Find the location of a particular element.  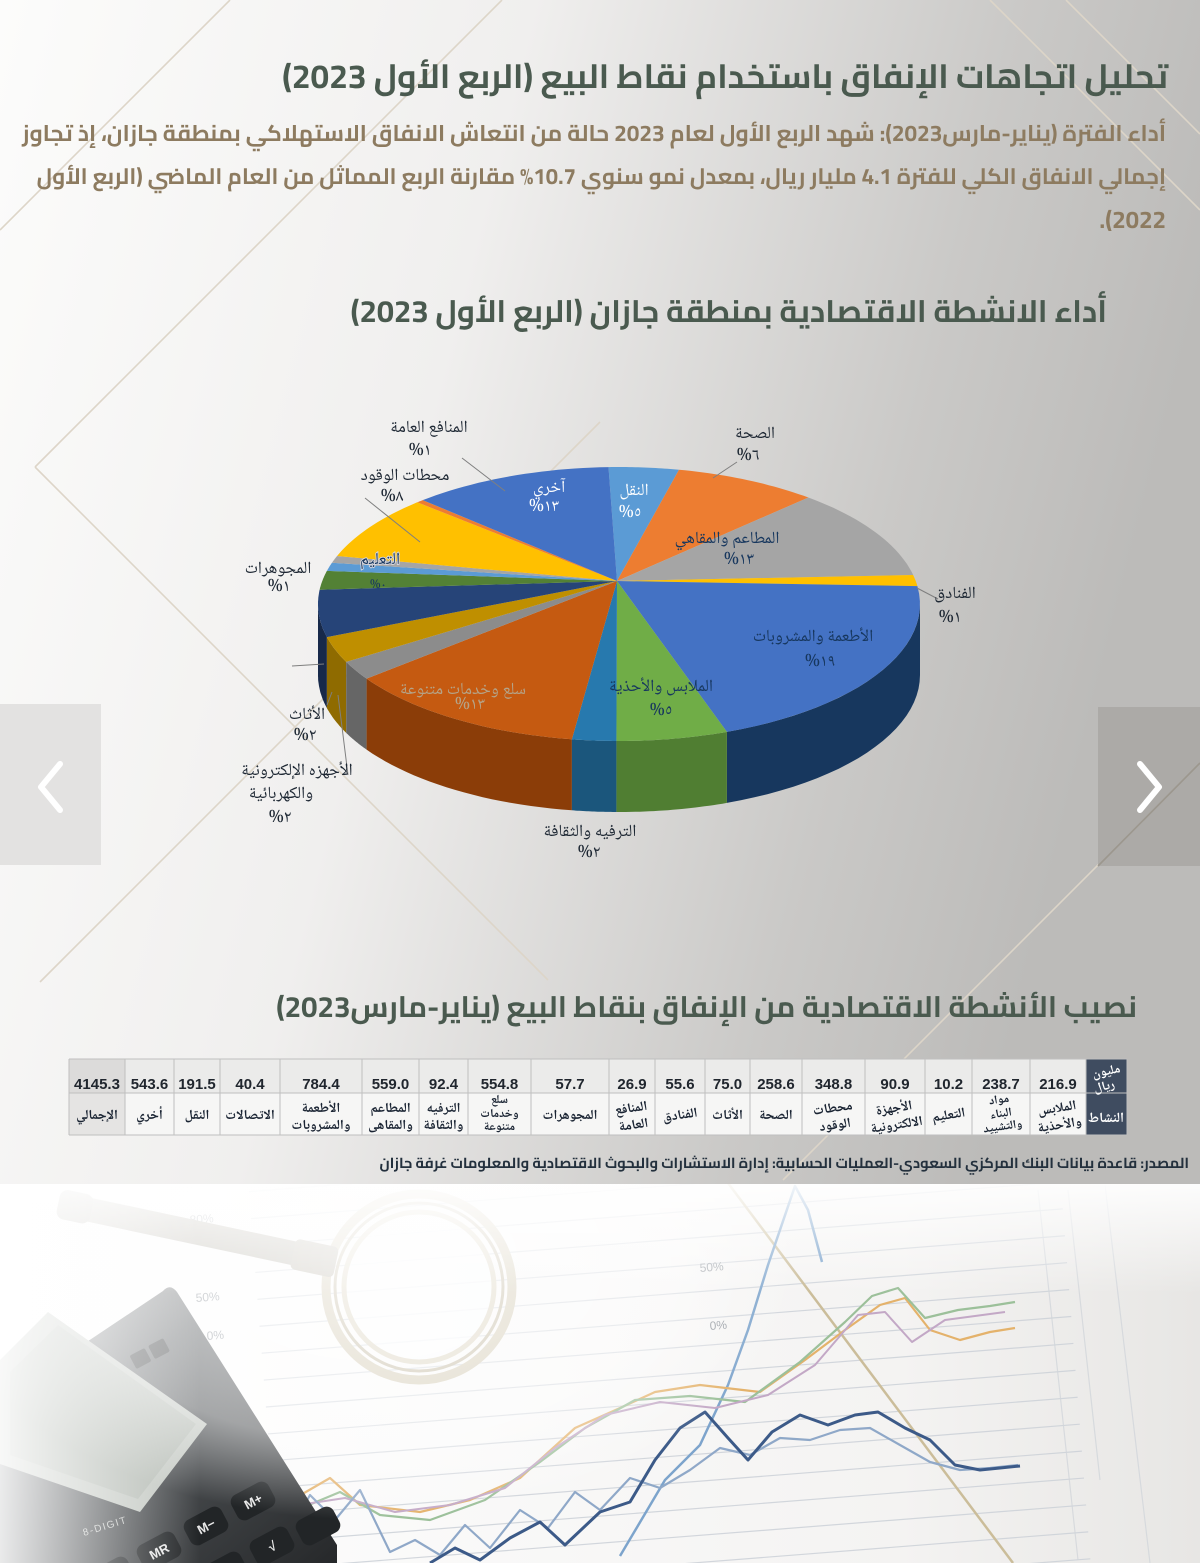

svg-text: 543.6 is located at coordinates (150, 1084).